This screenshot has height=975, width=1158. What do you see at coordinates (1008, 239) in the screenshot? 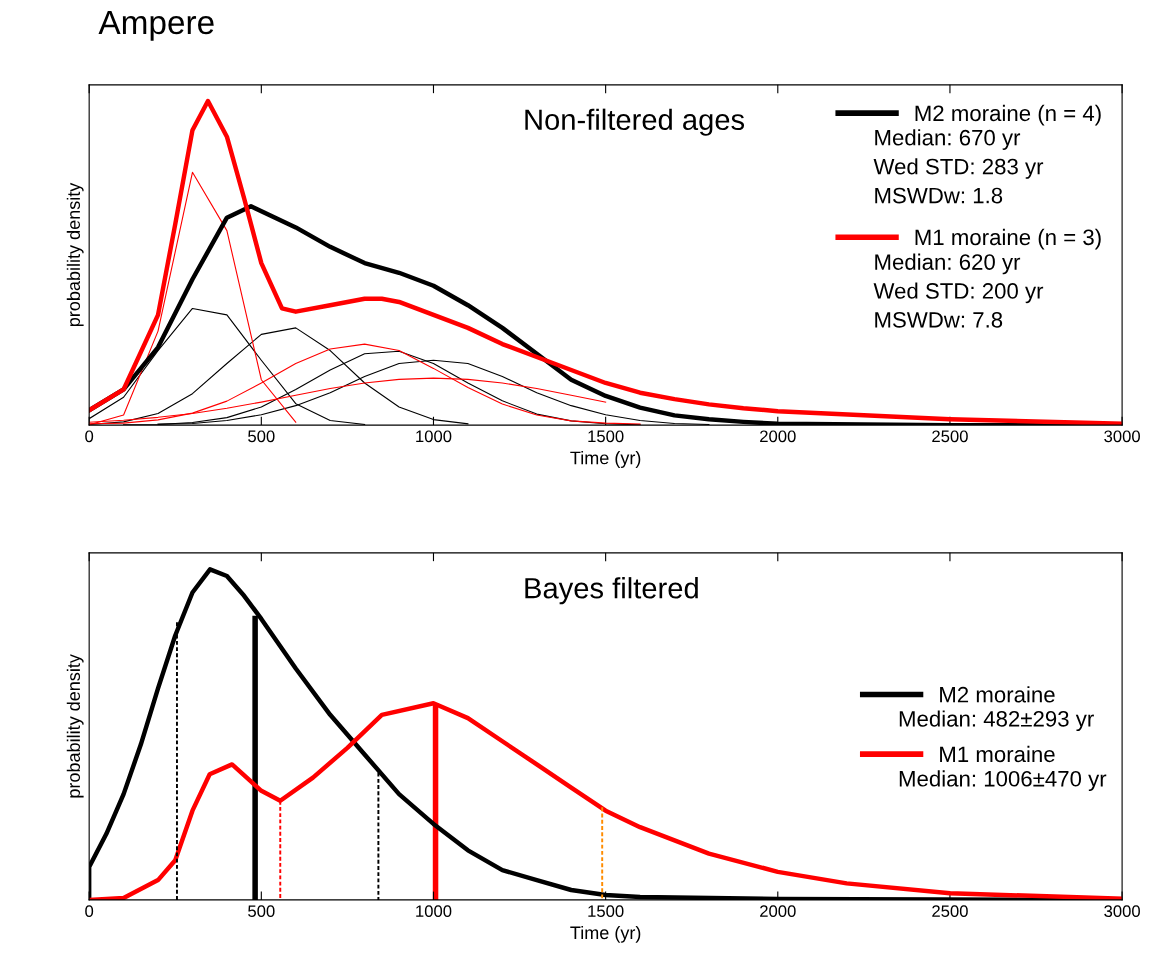
I see `legend-label: M1 moraine (n = 3)` at bounding box center [1008, 239].